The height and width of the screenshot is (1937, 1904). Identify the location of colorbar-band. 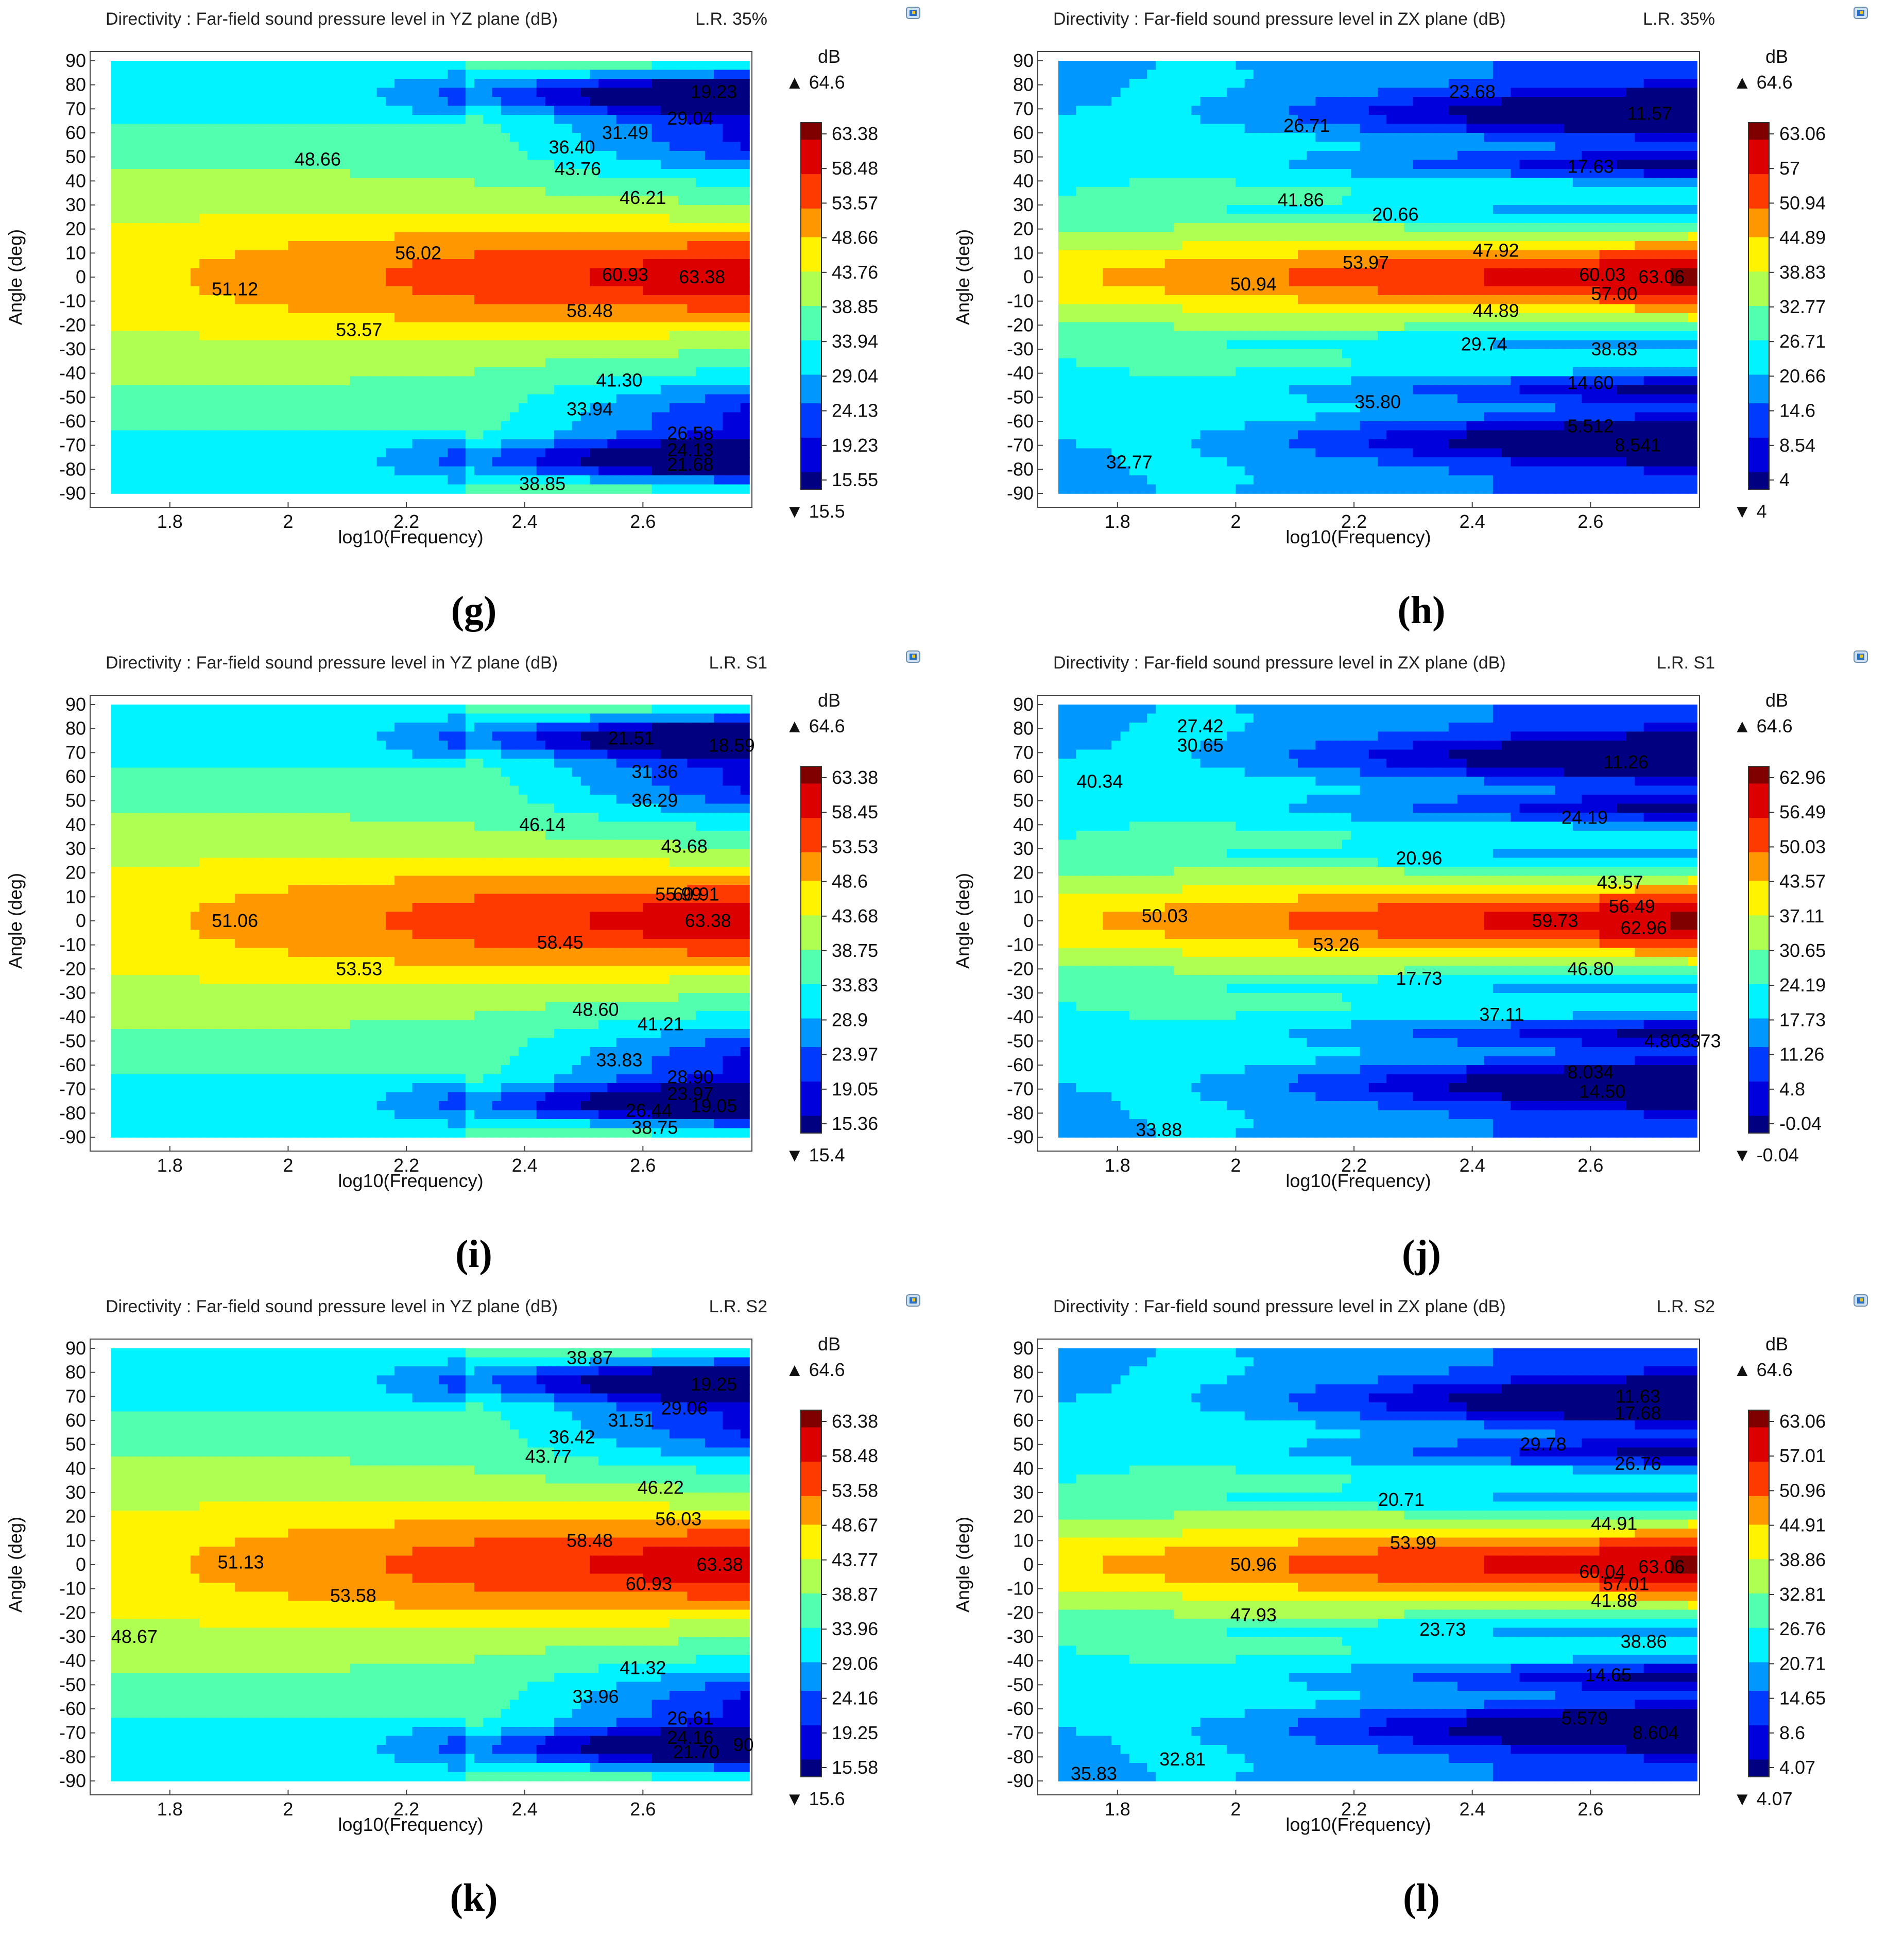
(811, 355).